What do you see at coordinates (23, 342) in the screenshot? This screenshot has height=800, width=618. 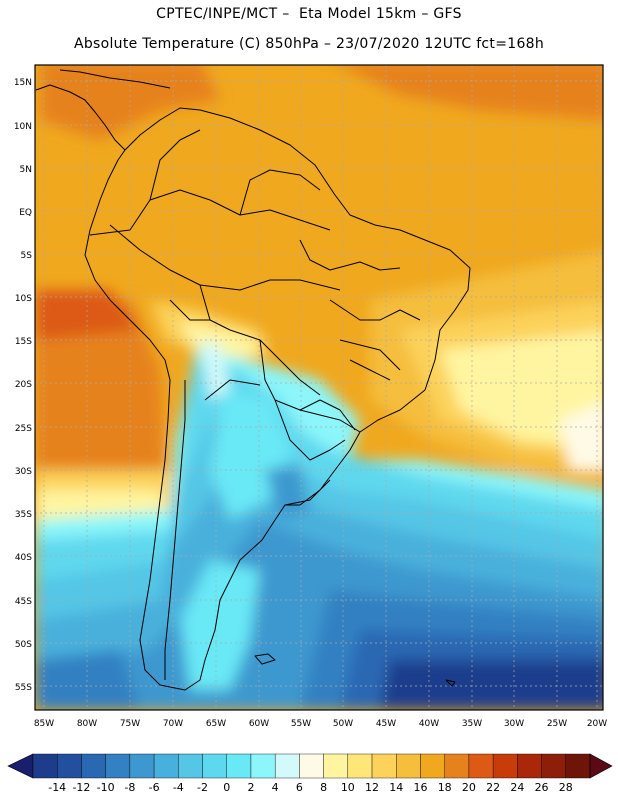 I see `lat-label: 15S` at bounding box center [23, 342].